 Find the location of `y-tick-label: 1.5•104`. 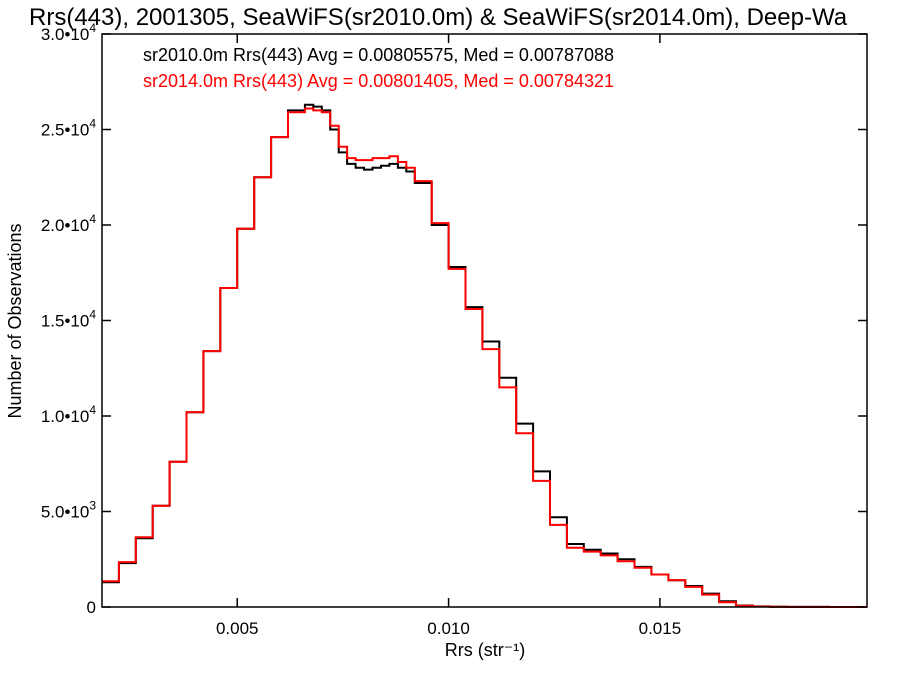

y-tick-label: 1.5•104 is located at coordinates (69, 319).